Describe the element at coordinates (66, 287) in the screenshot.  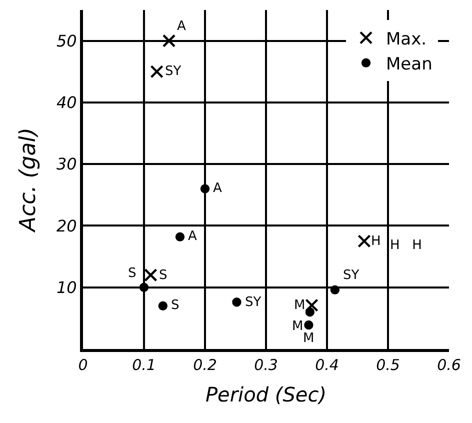
I see `y-tick-label: 10` at that location.